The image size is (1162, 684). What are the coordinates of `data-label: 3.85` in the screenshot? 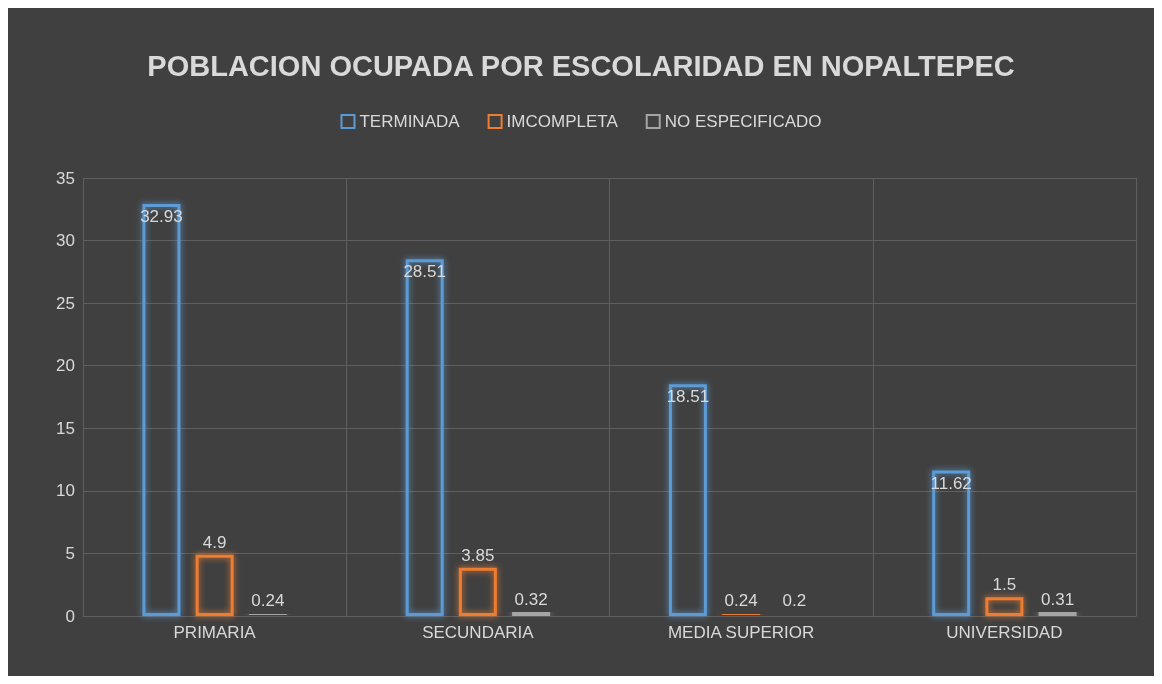 It's located at (478, 555).